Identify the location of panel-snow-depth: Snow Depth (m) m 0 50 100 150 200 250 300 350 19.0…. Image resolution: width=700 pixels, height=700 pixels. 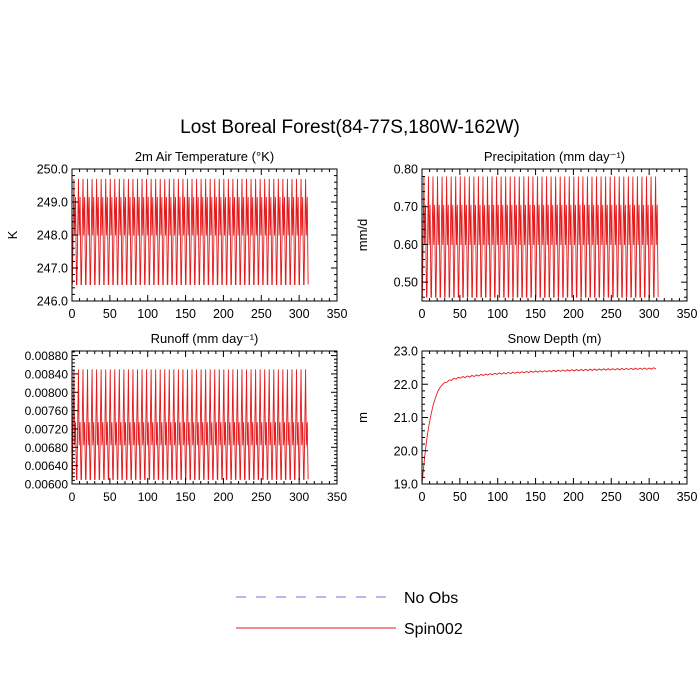
(526, 417).